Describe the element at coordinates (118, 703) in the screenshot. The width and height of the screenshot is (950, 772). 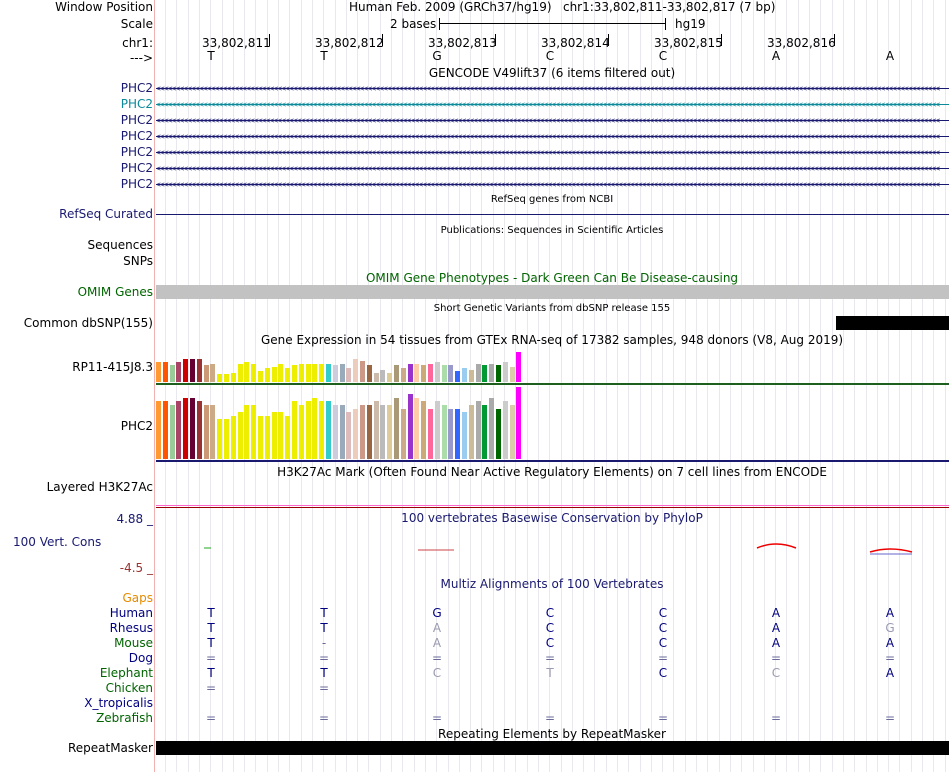
I see `species-label: X_tropicalis` at that location.